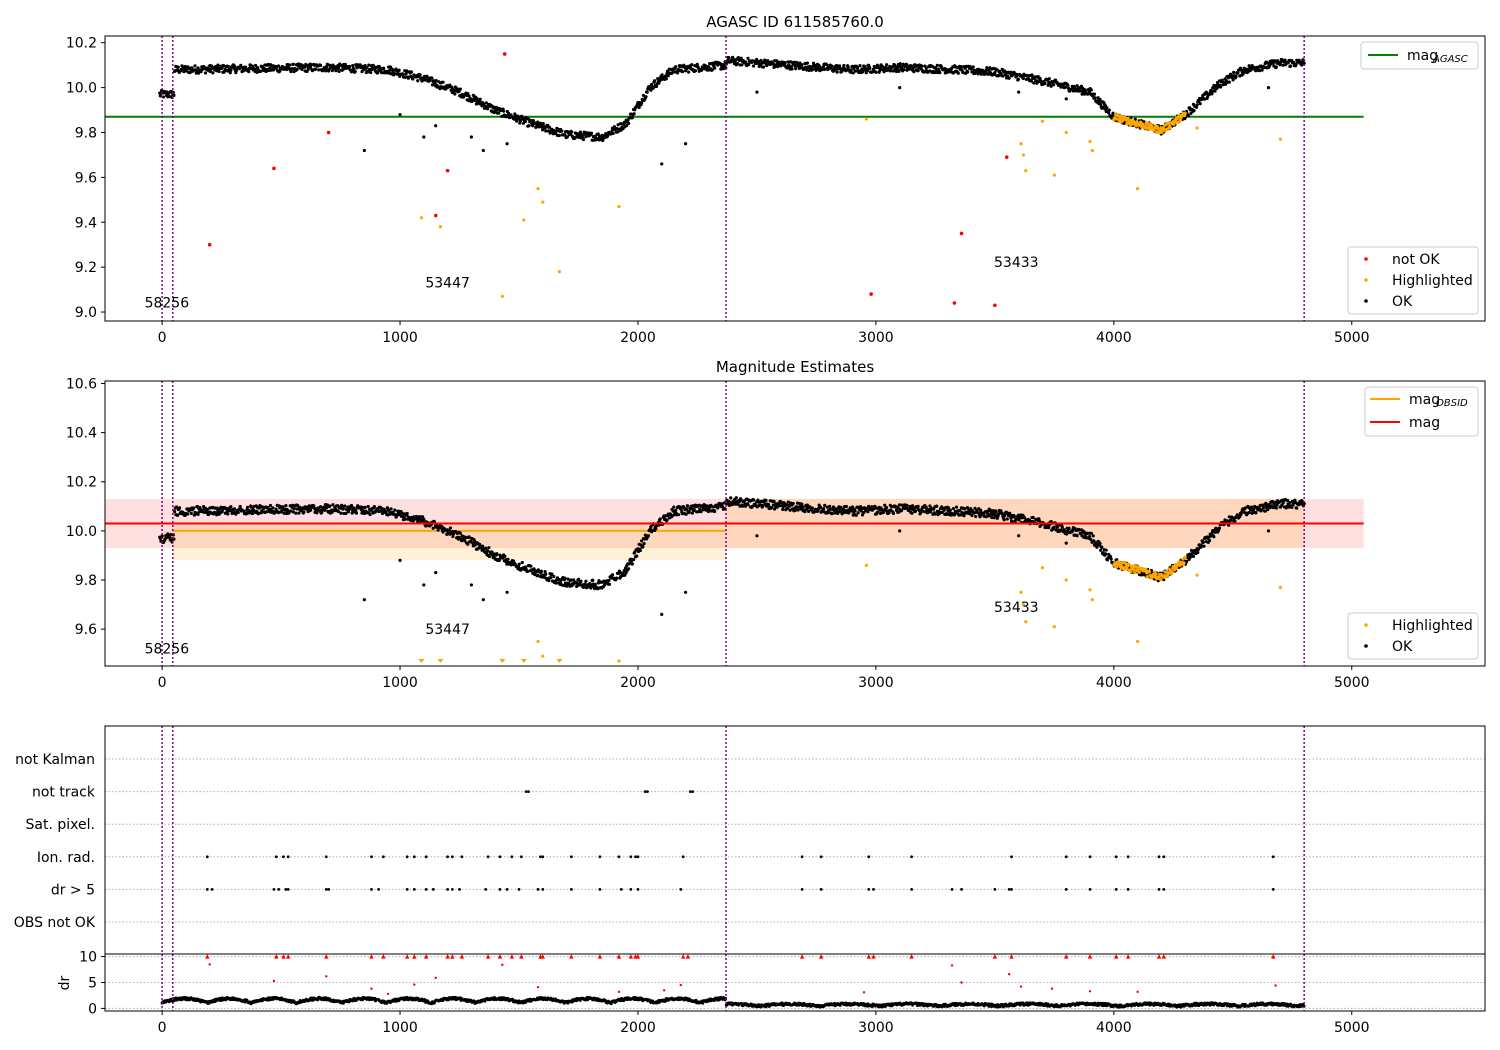 Image resolution: width=1500 pixels, height=1050 pixels. Describe the element at coordinates (421, 661) in the screenshot. I see `offscale-marker` at that location.